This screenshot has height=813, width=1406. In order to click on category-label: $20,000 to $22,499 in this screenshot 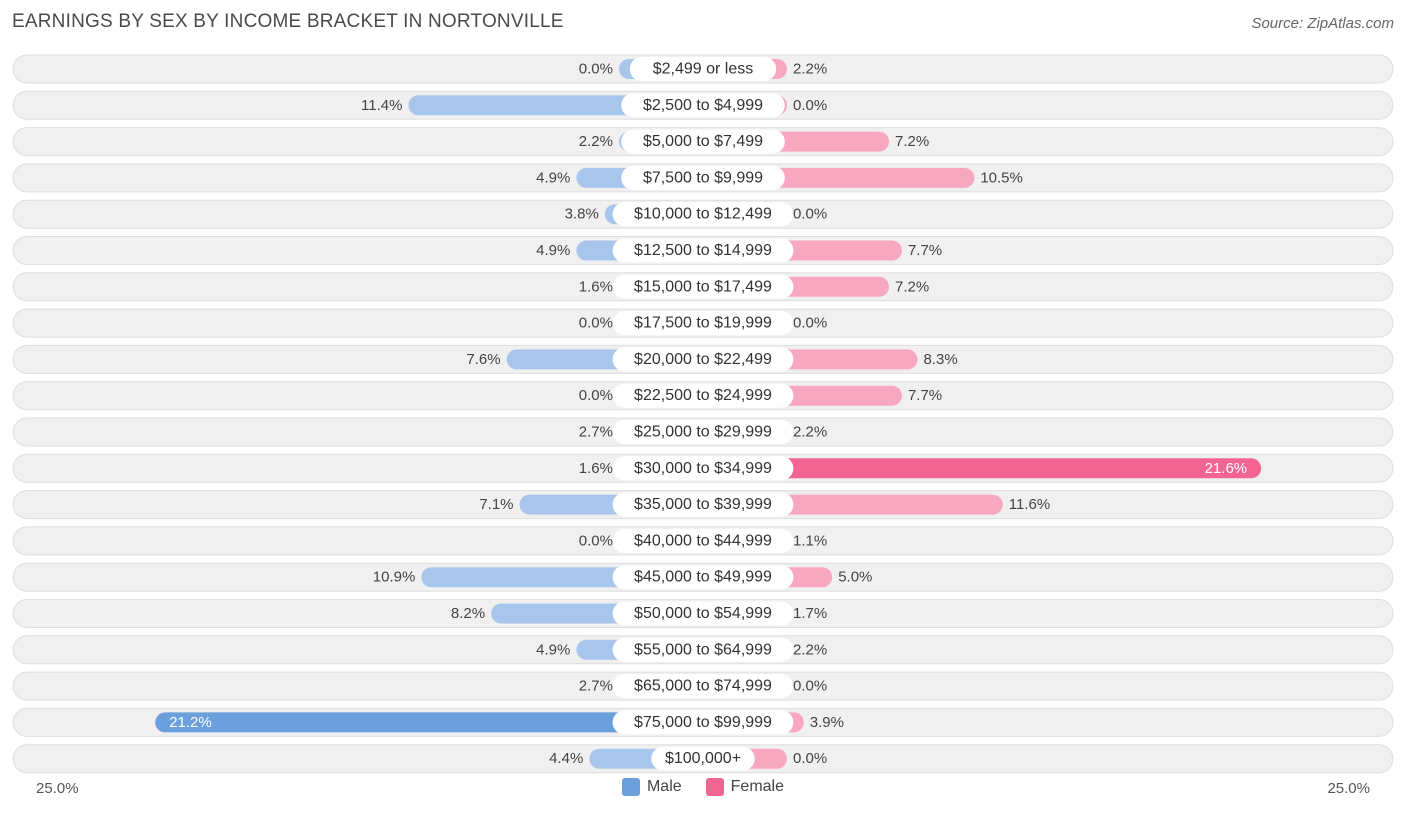, I will do `click(703, 359)`.